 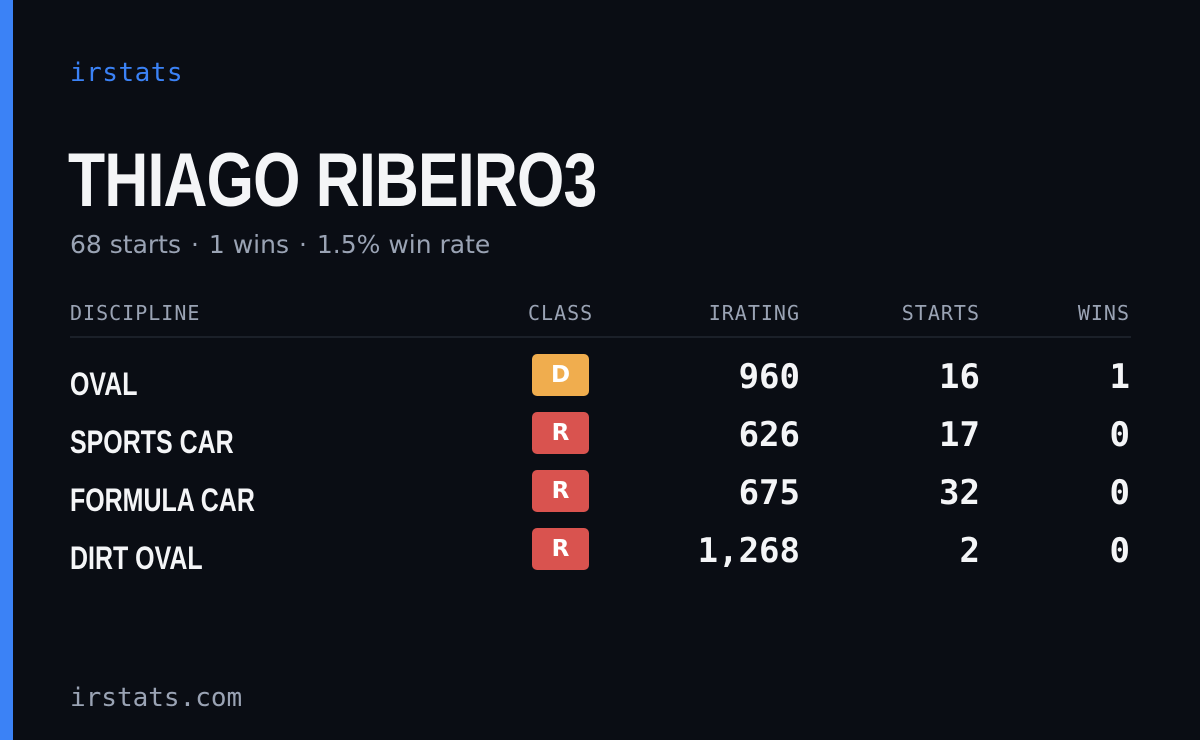 I want to click on wins-value: 1, so click(x=1119, y=377).